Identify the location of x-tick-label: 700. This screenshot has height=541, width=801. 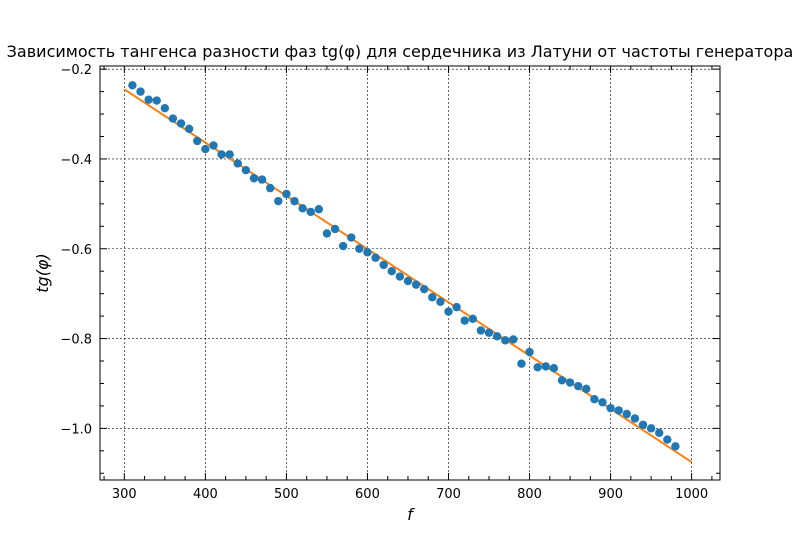
(448, 494).